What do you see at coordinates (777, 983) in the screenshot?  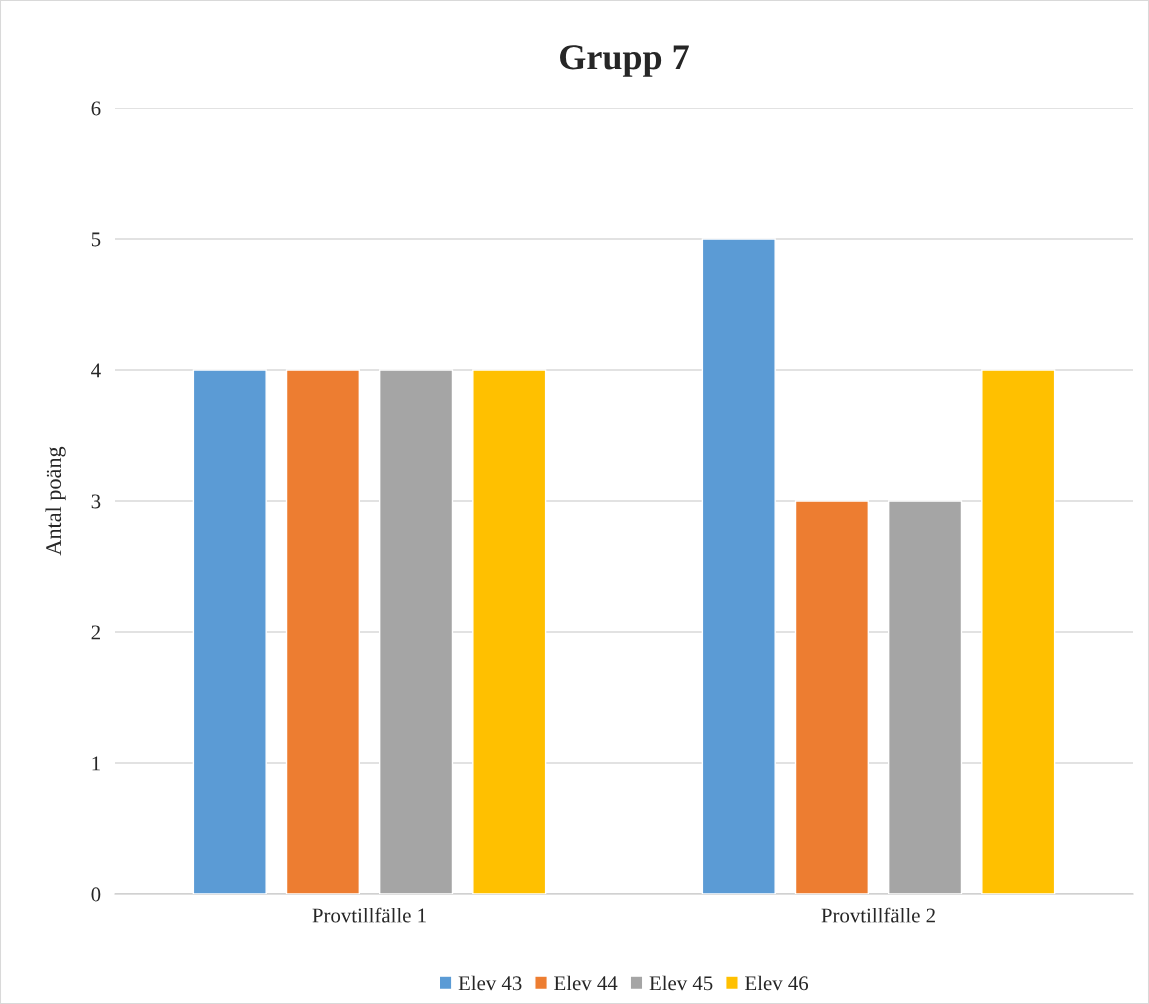 I see `legend-label: Elev 46` at bounding box center [777, 983].